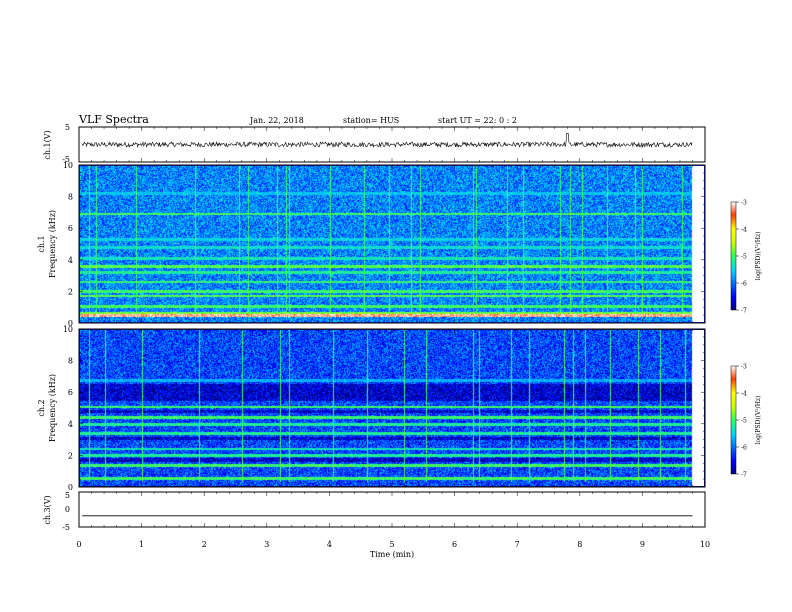 The image size is (792, 612). I want to click on time-tick-label: 1, so click(141, 544).